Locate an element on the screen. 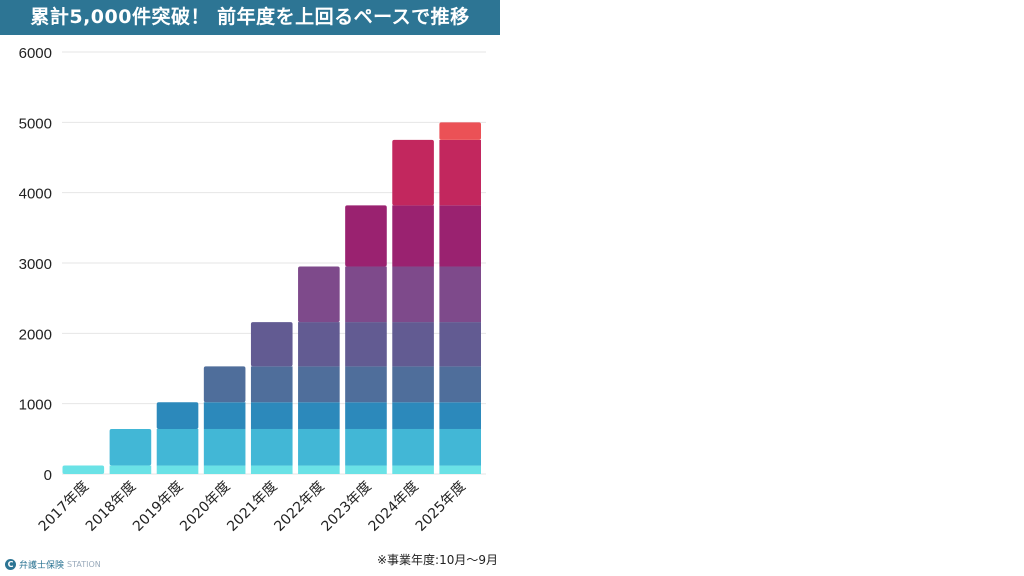 The image size is (1024, 576). logo: C 弁護士保険 STATION is located at coordinates (53, 564).